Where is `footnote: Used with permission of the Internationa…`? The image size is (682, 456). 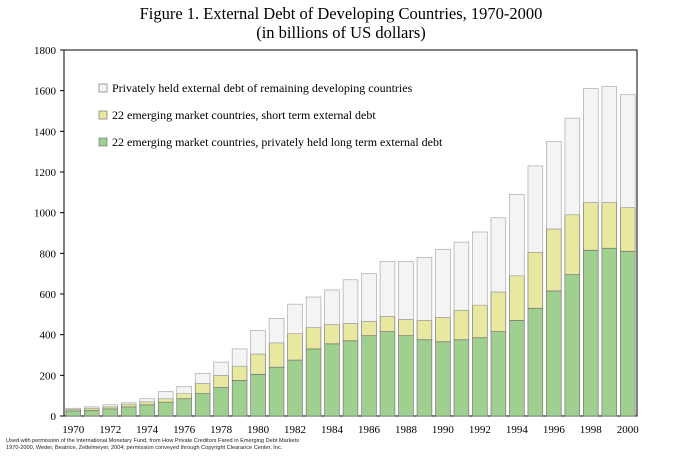
footnote: Used with permission of the Internationa… is located at coordinates (152, 445).